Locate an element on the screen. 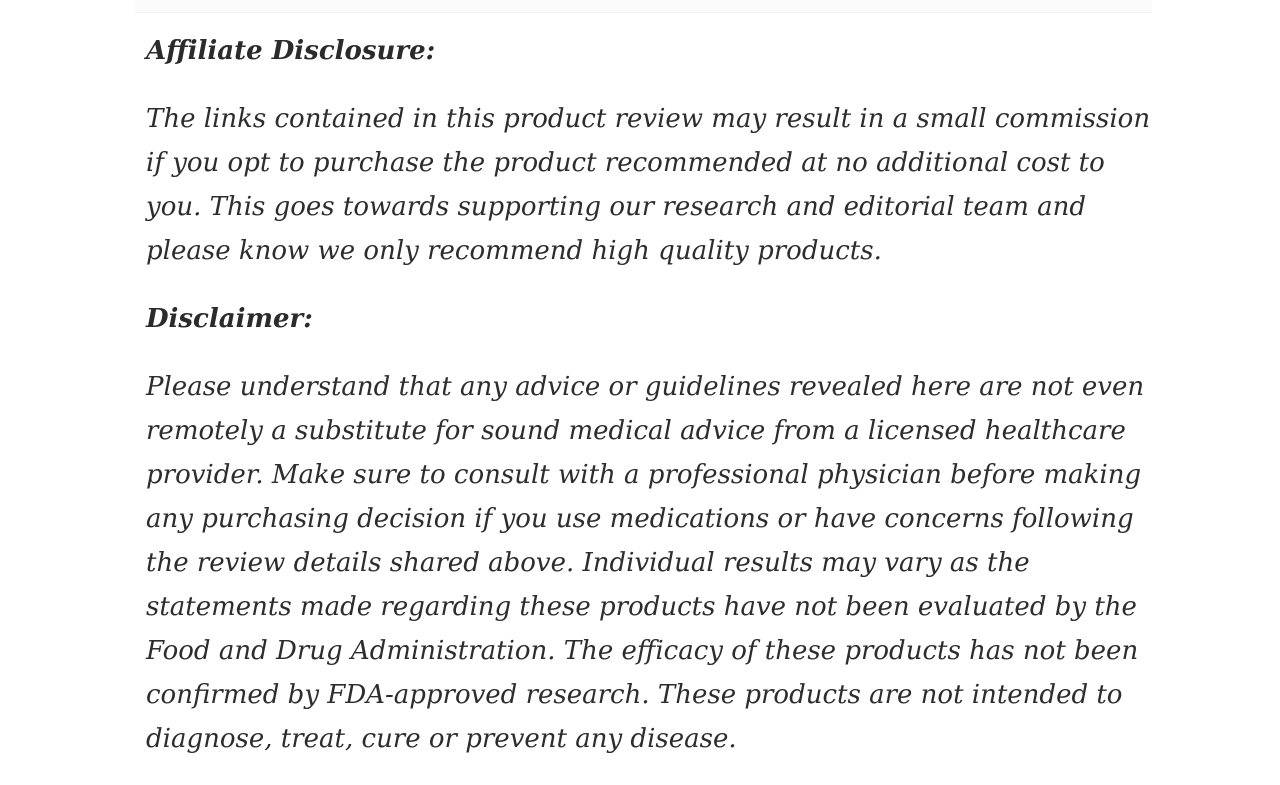  top-divider is located at coordinates (643, 6).